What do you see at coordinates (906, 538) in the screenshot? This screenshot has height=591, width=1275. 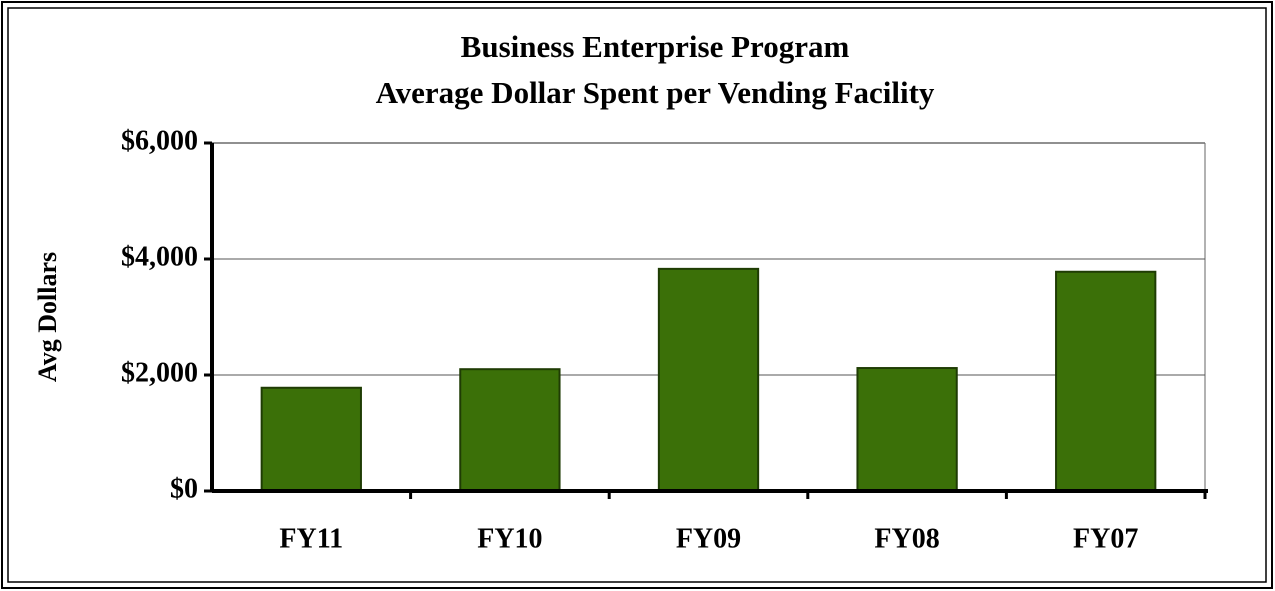 I see `x-tick-label: FY08` at bounding box center [906, 538].